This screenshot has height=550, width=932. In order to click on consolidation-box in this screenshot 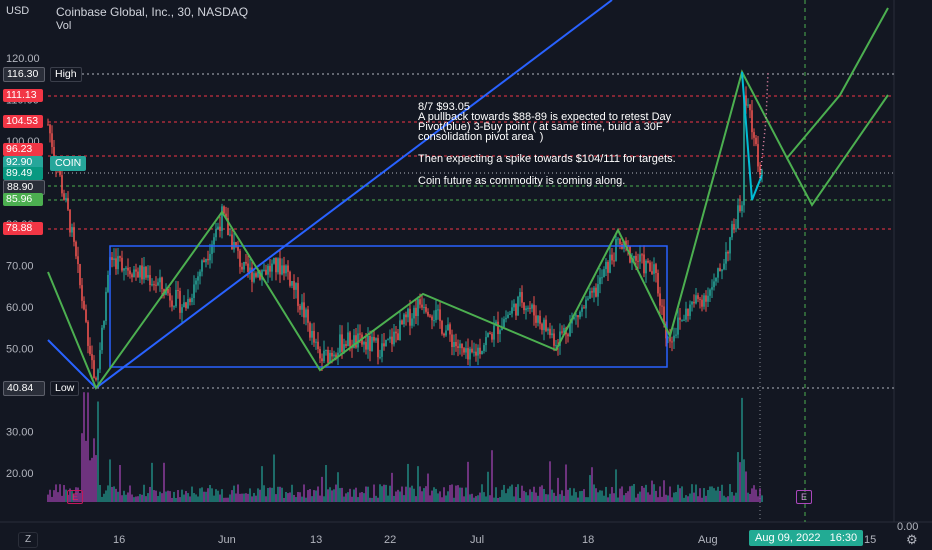, I will do `click(388, 306)`.